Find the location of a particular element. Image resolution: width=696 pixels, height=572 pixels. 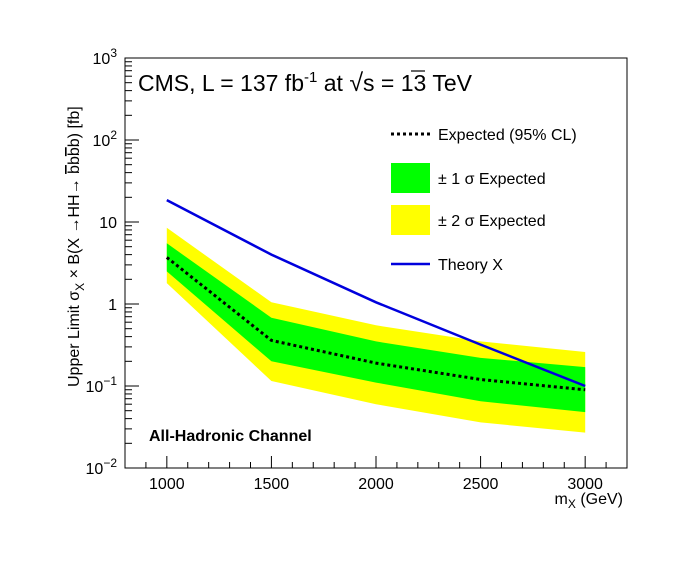

expected-95-cl-line is located at coordinates (375, 324).